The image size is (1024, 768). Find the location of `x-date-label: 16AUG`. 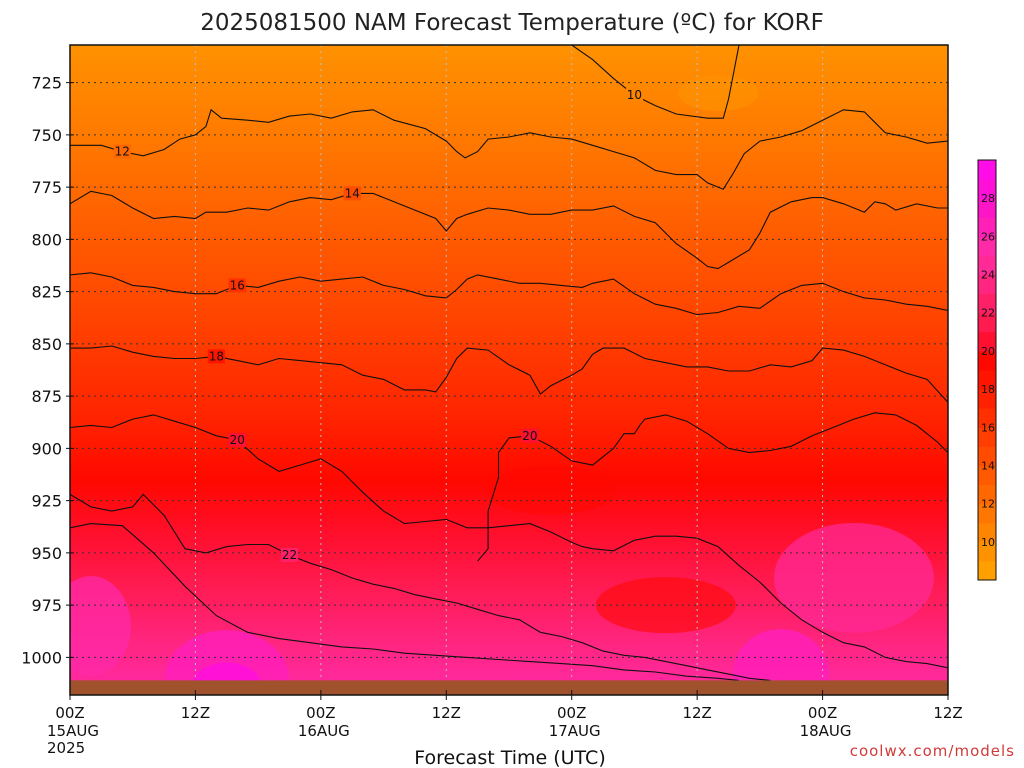

x-date-label: 16AUG is located at coordinates (324, 731).